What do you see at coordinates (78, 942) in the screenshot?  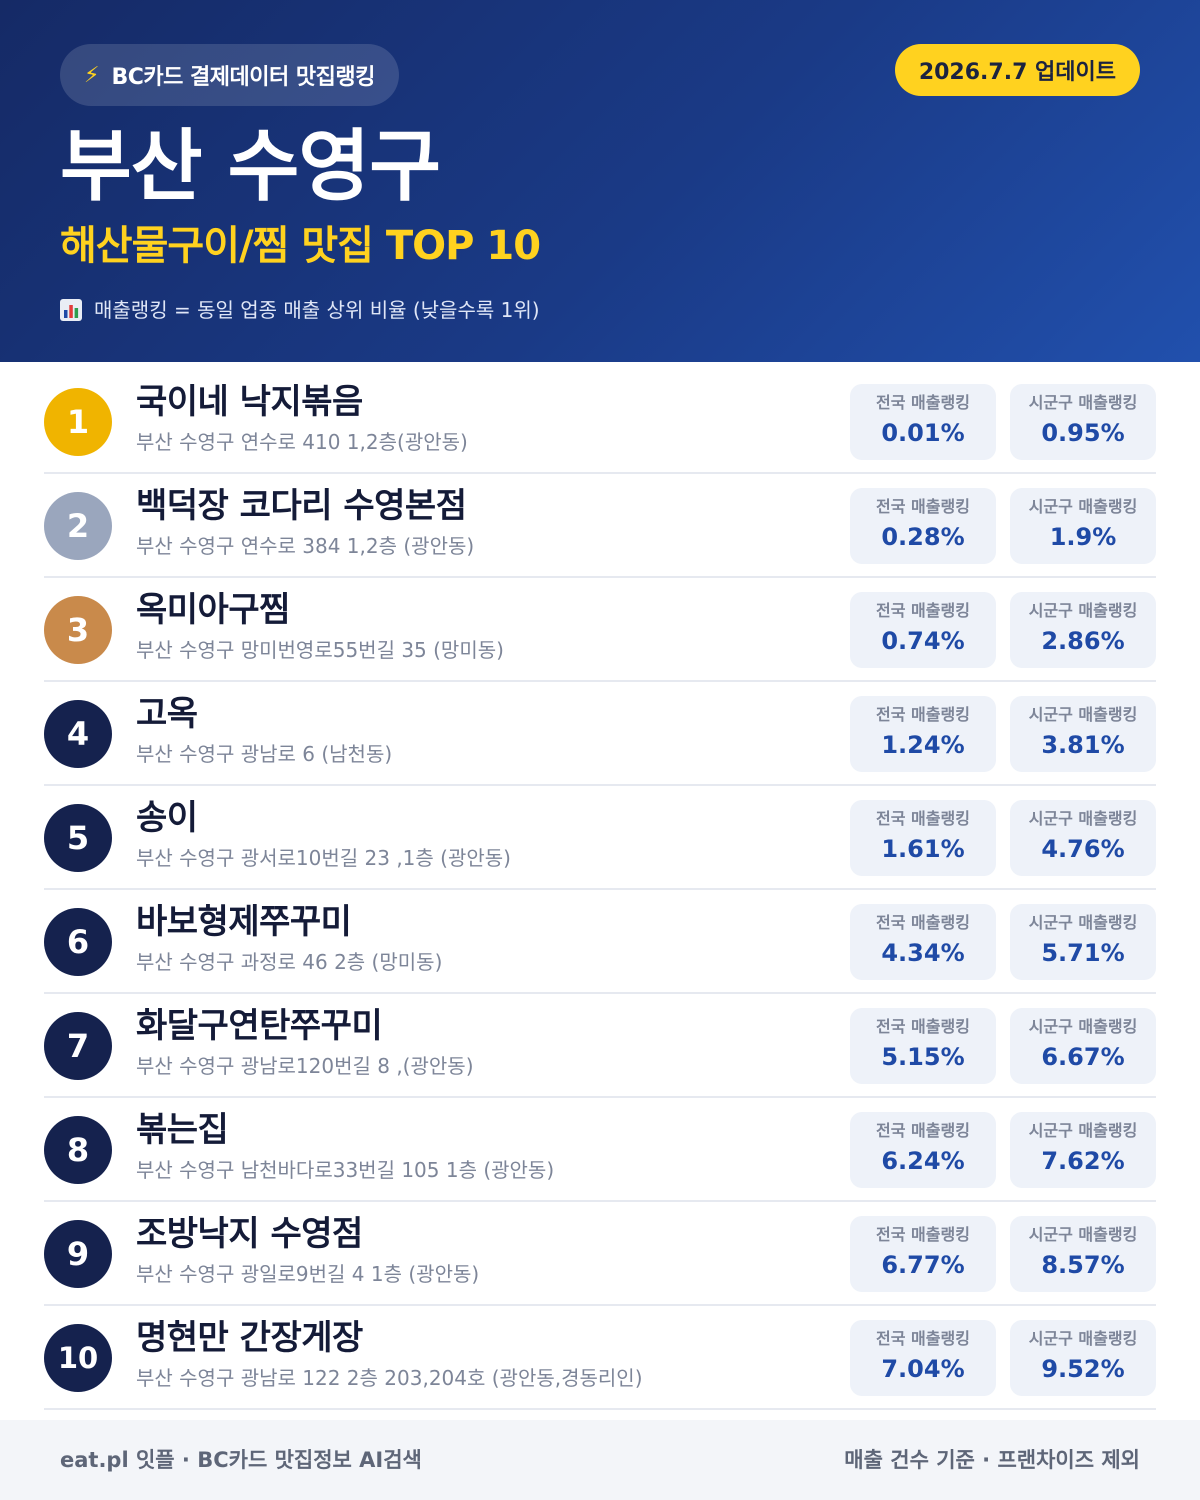 I see `rank-badge: 6` at bounding box center [78, 942].